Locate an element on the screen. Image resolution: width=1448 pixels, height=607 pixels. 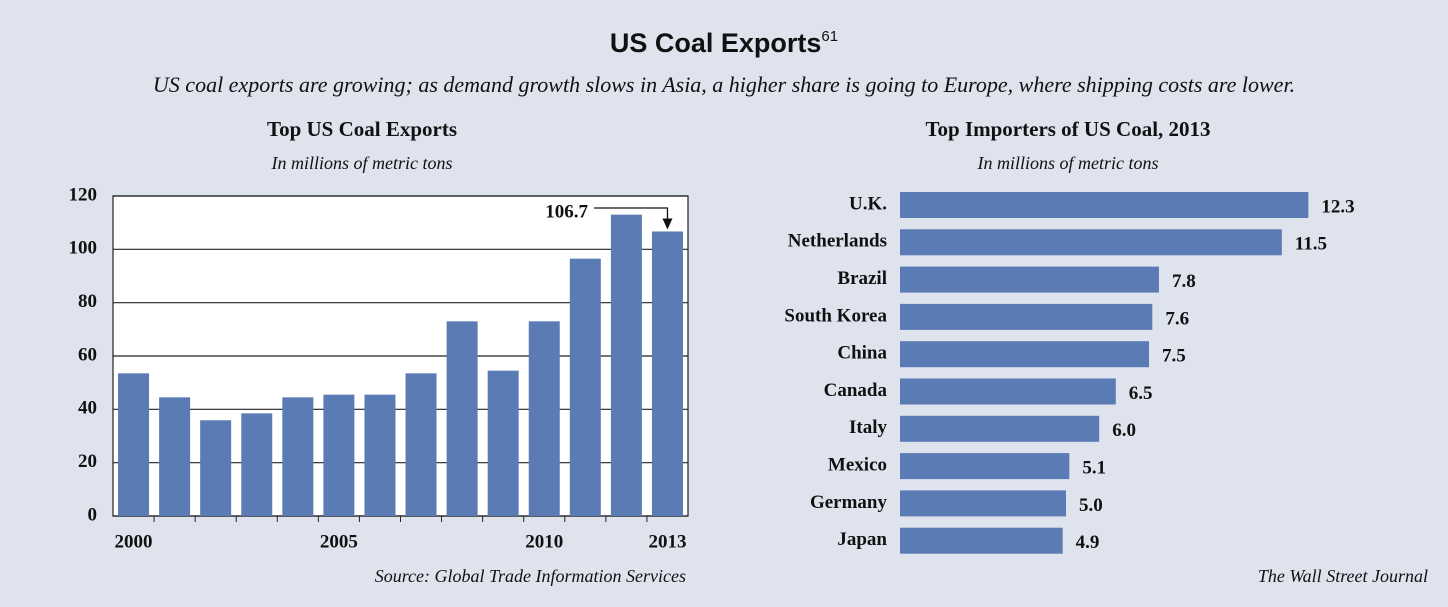
value-label: 12.3 is located at coordinates (1337, 206).